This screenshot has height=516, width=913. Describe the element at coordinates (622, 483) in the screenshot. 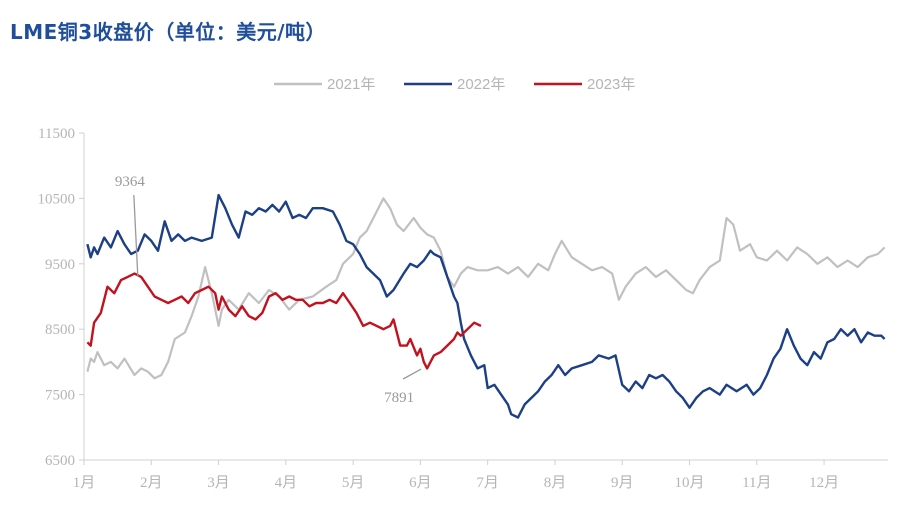

I see `x-tick-label: 9月` at that location.